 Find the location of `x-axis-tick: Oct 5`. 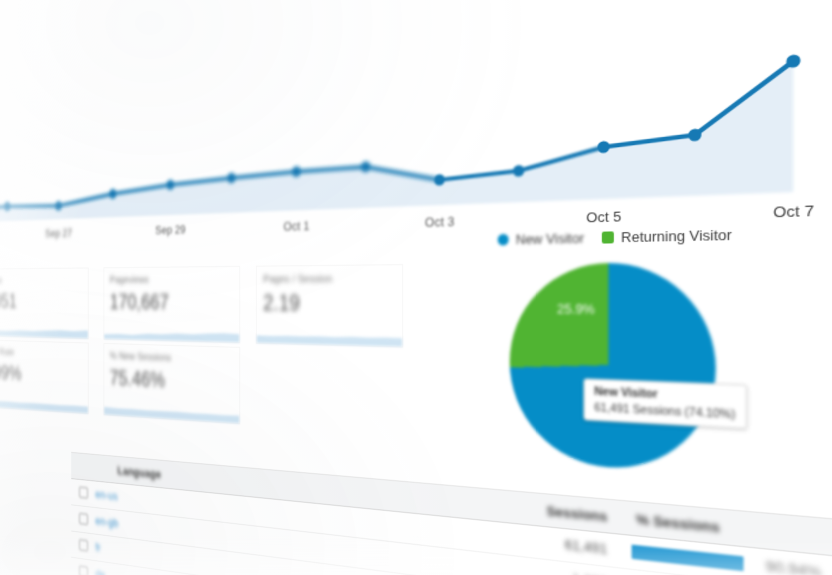

x-axis-tick: Oct 5 is located at coordinates (604, 217).